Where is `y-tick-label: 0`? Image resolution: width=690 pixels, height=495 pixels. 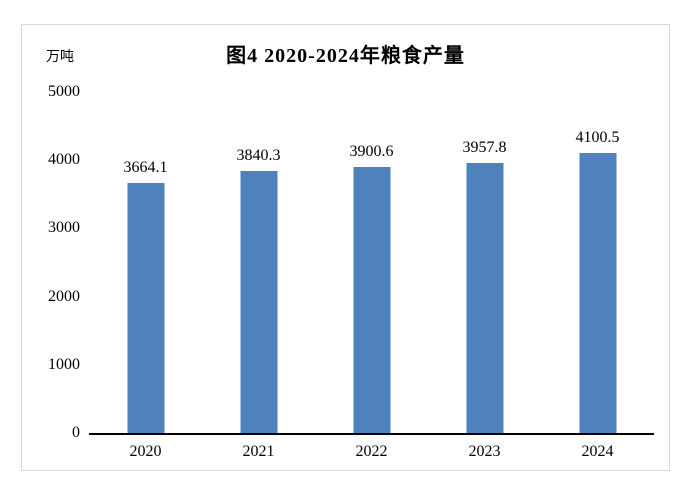 y-tick-label: 0 is located at coordinates (76, 432).